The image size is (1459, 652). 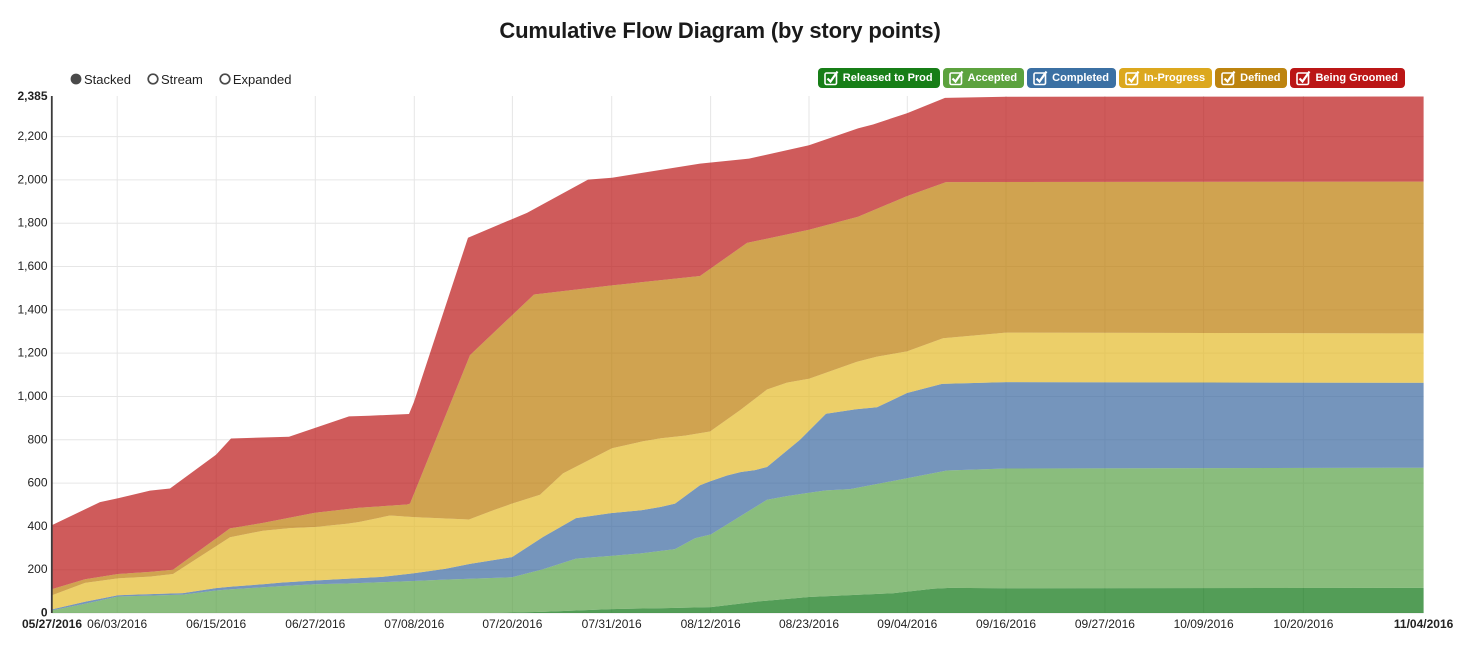 I want to click on svg-text: 400, so click(x=37, y=526).